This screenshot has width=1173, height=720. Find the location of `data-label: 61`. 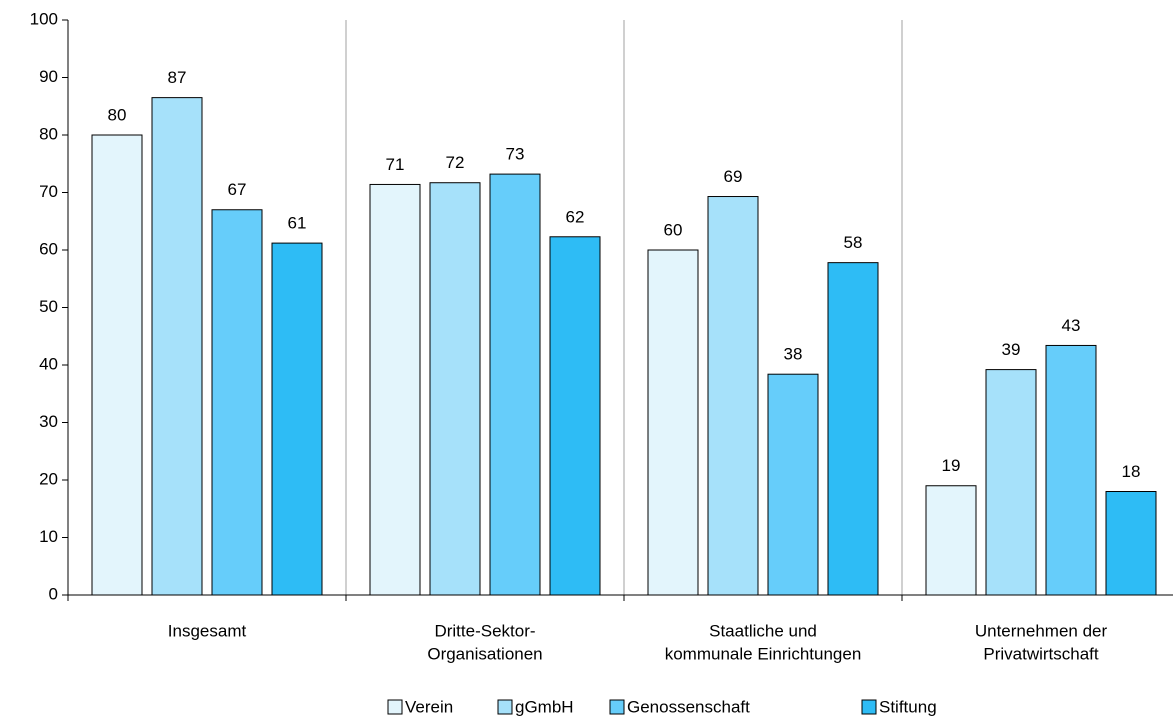

data-label: 61 is located at coordinates (297, 223).